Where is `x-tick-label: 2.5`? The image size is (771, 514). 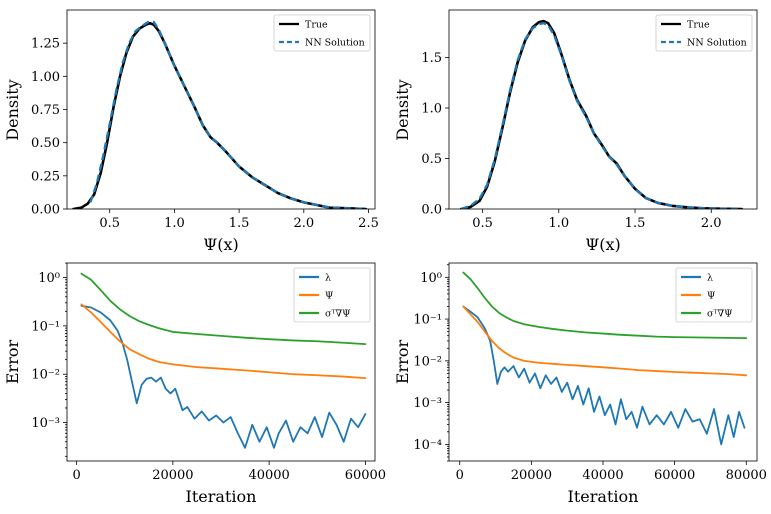
x-tick-label: 2.5 is located at coordinates (368, 223).